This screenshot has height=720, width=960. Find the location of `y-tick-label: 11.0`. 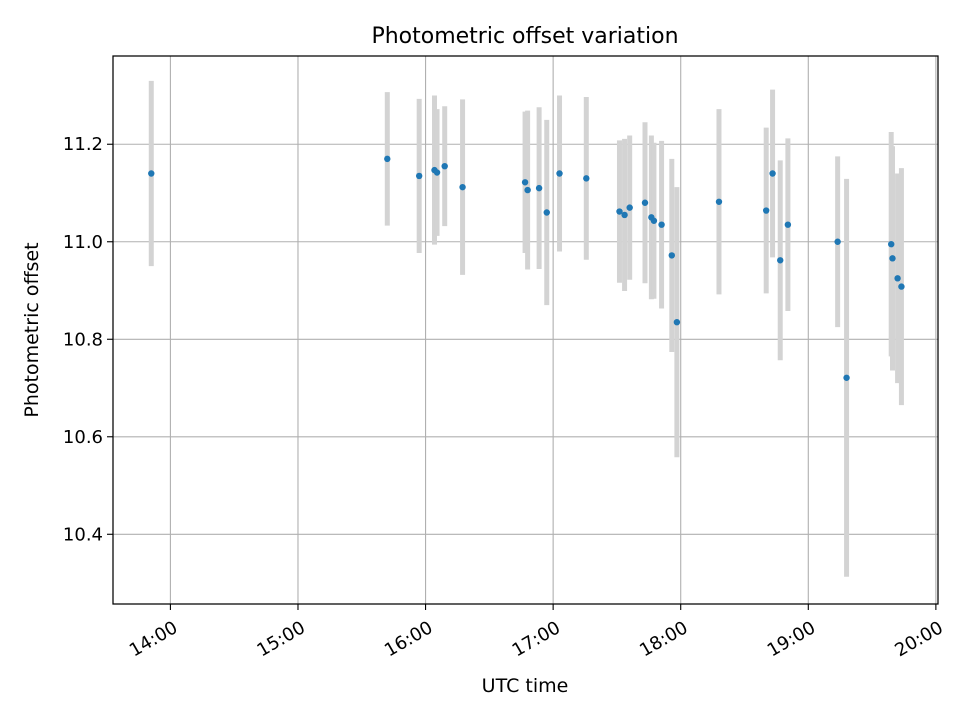

y-tick-label: 11.0 is located at coordinates (83, 242).